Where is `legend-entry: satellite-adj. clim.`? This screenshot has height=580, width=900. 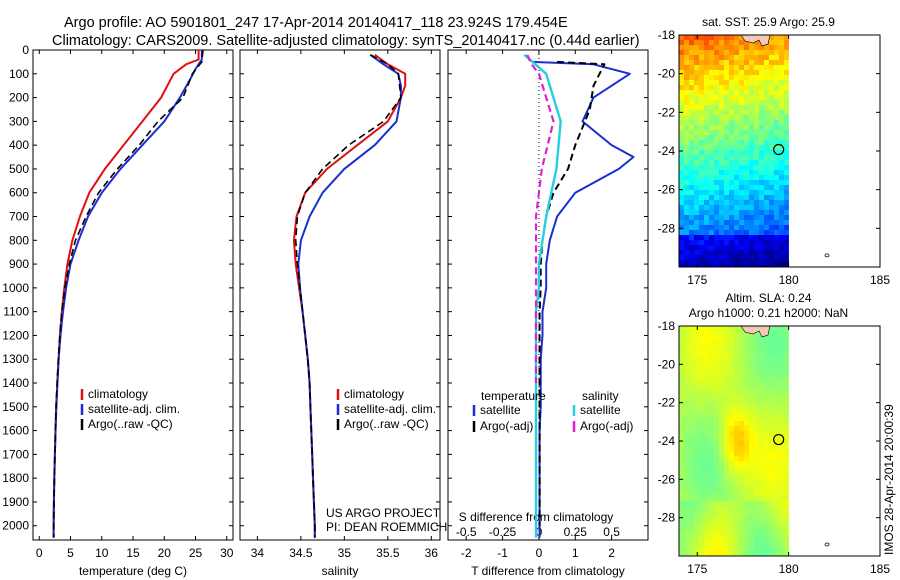 legend-entry: satellite-adj. clim. is located at coordinates (134, 409).